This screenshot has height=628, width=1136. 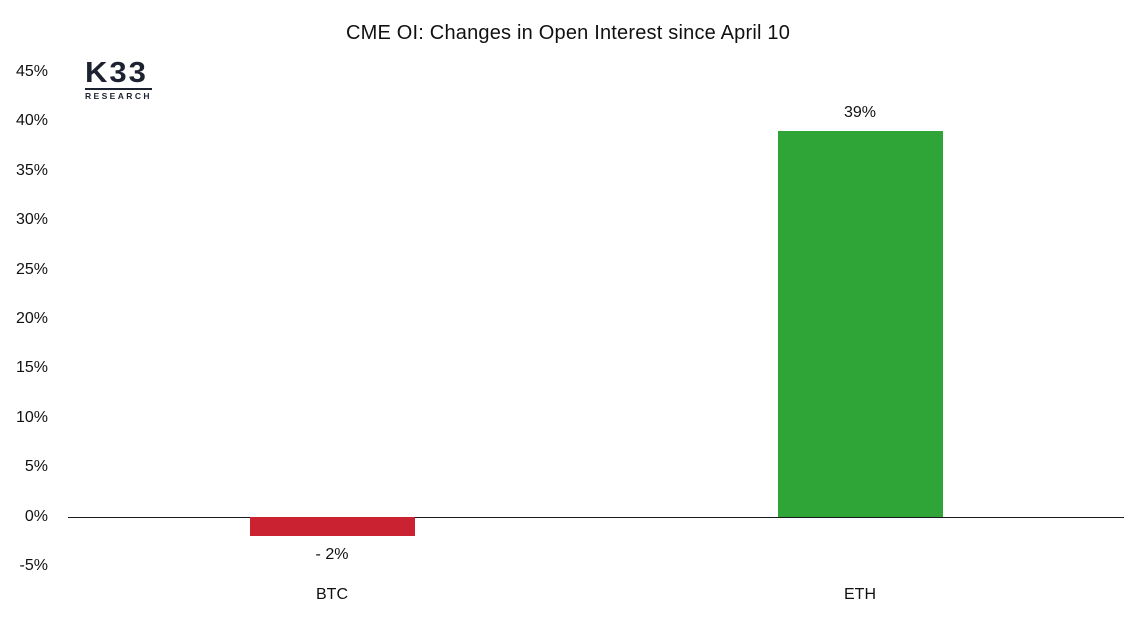 I want to click on bar-value-label-eth: 39%, so click(x=860, y=113).